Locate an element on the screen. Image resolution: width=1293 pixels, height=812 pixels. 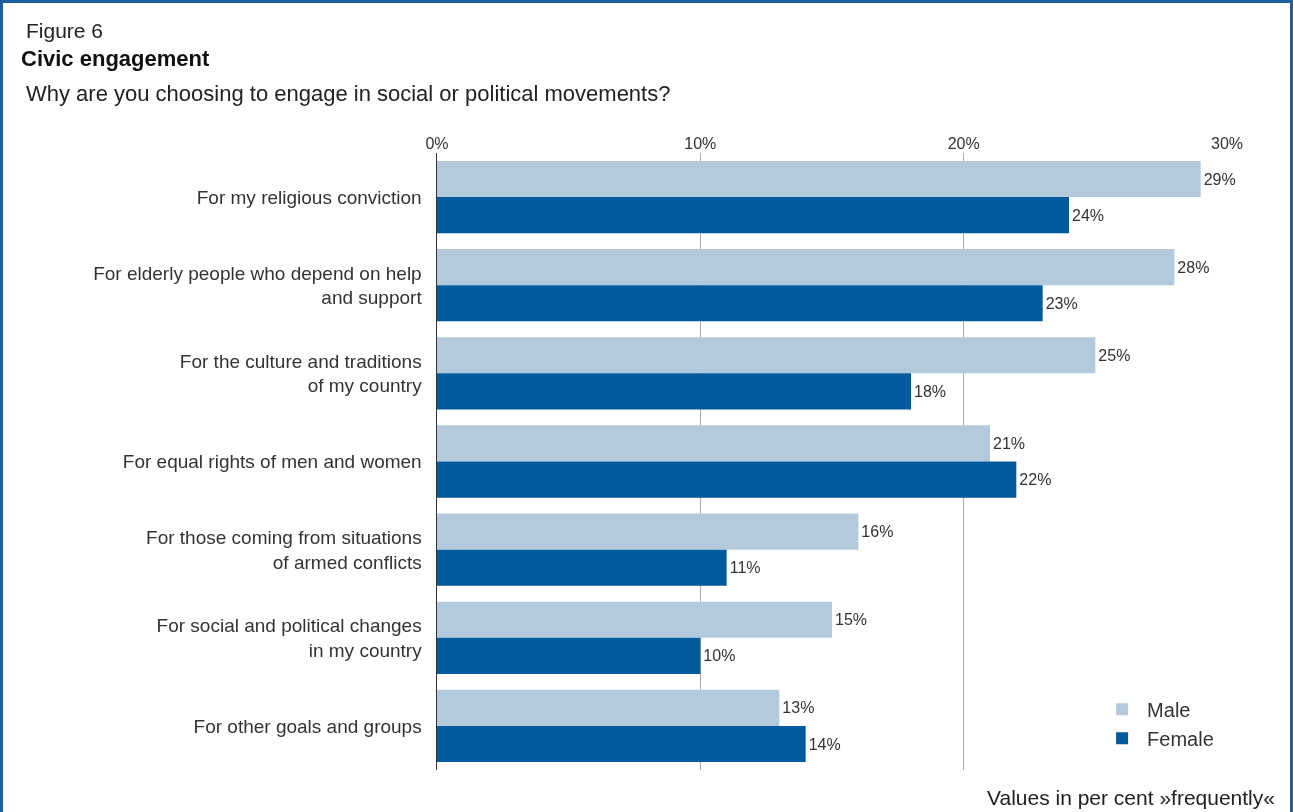
data-label: 15% is located at coordinates (851, 620).